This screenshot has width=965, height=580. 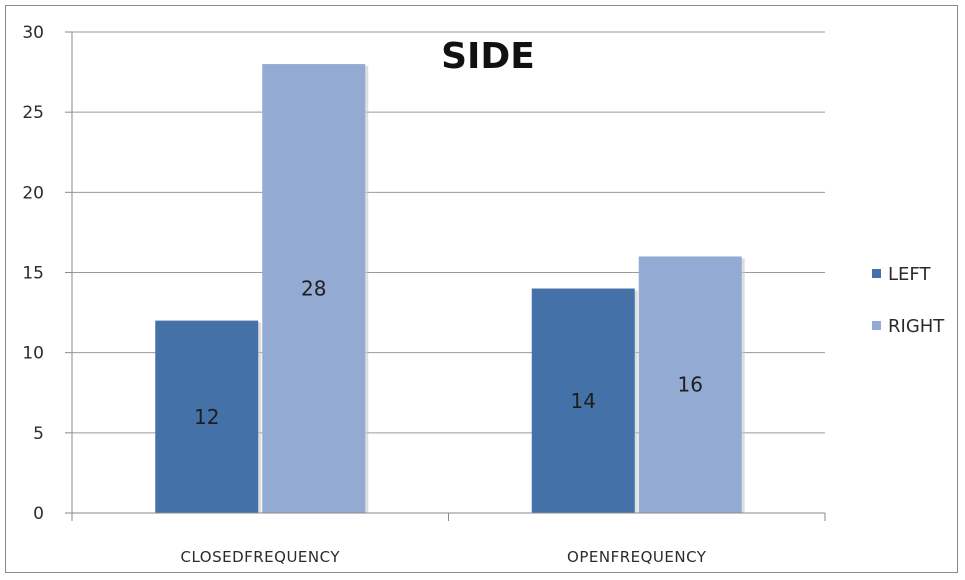 What do you see at coordinates (33, 274) in the screenshot?
I see `y-tick-label: 15` at bounding box center [33, 274].